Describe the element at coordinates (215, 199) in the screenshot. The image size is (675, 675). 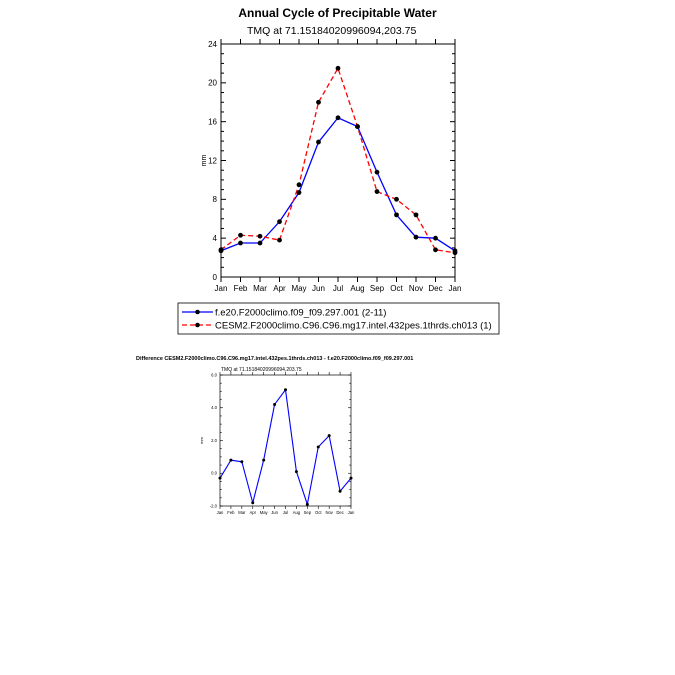
I see `main-ytick-label: 8` at that location.